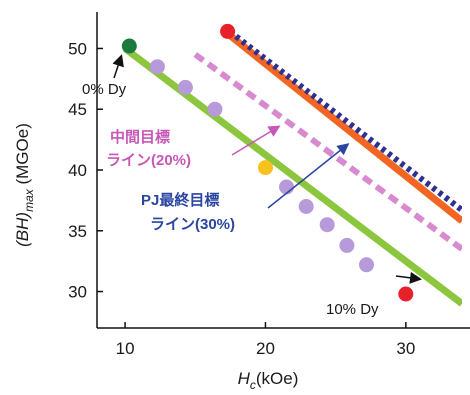 The height and width of the screenshot is (395, 470). Describe the element at coordinates (308, 176) in the screenshot. I see `arrow-pj-target` at that location.